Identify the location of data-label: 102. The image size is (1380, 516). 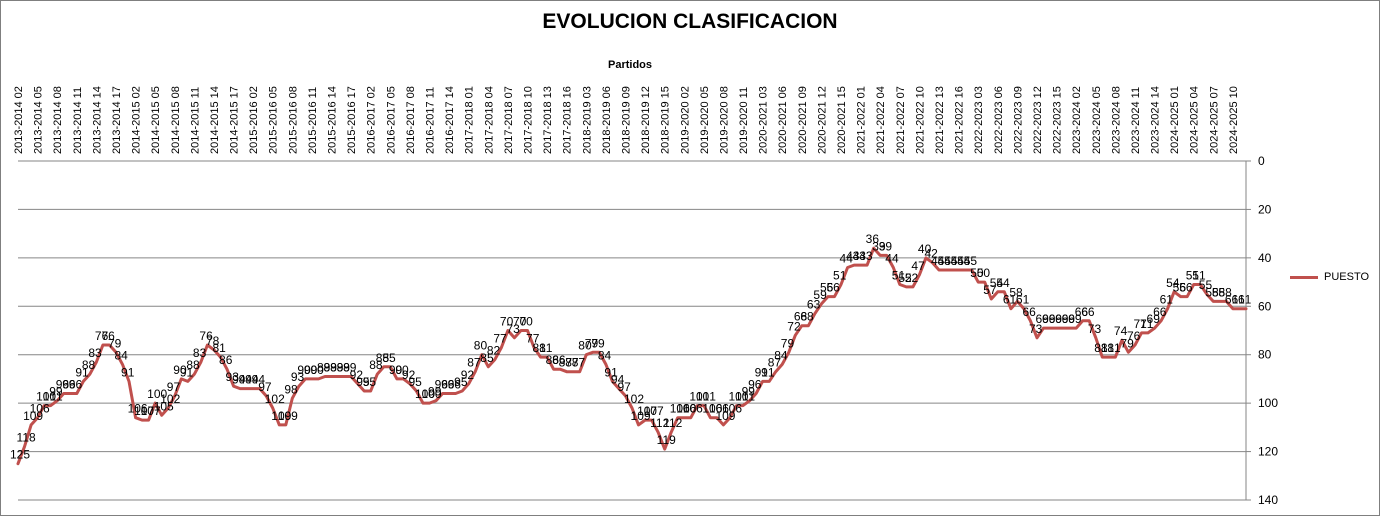
(170, 399).